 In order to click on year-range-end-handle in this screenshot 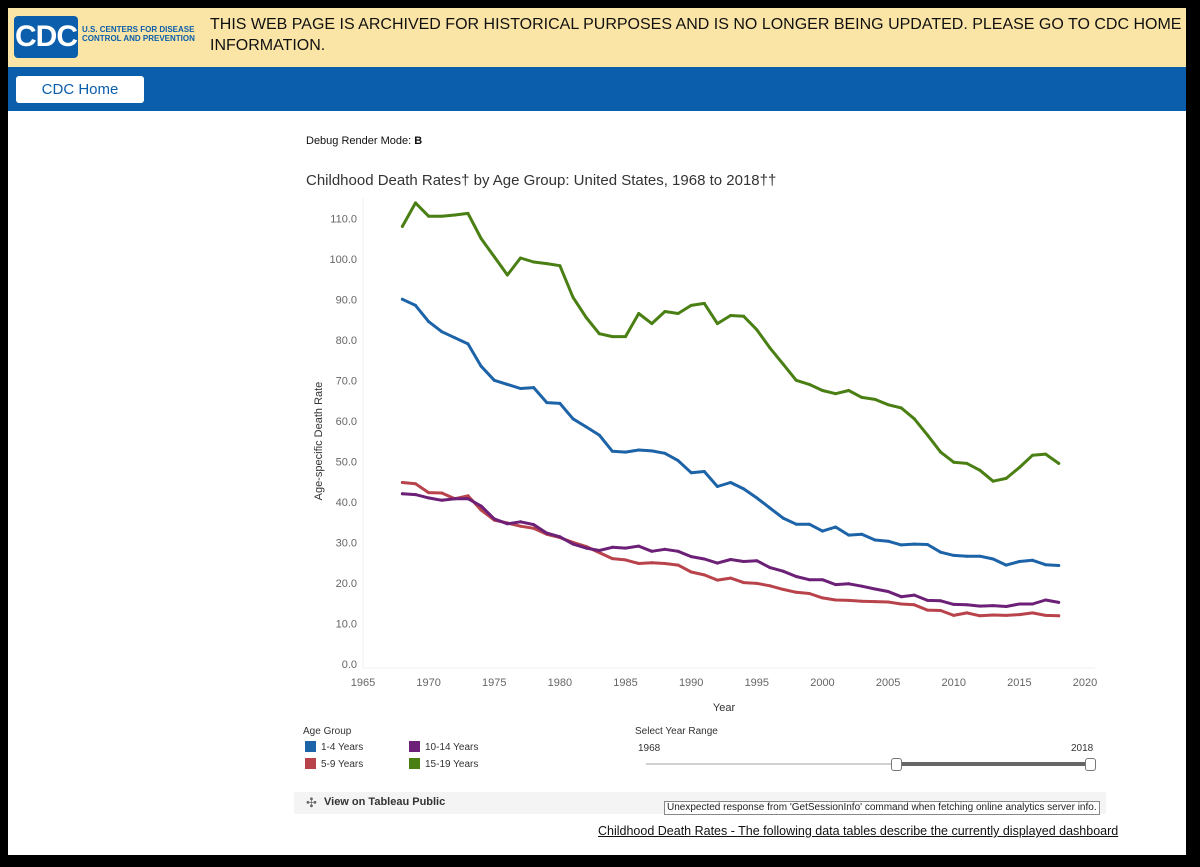, I will do `click(1090, 764)`.